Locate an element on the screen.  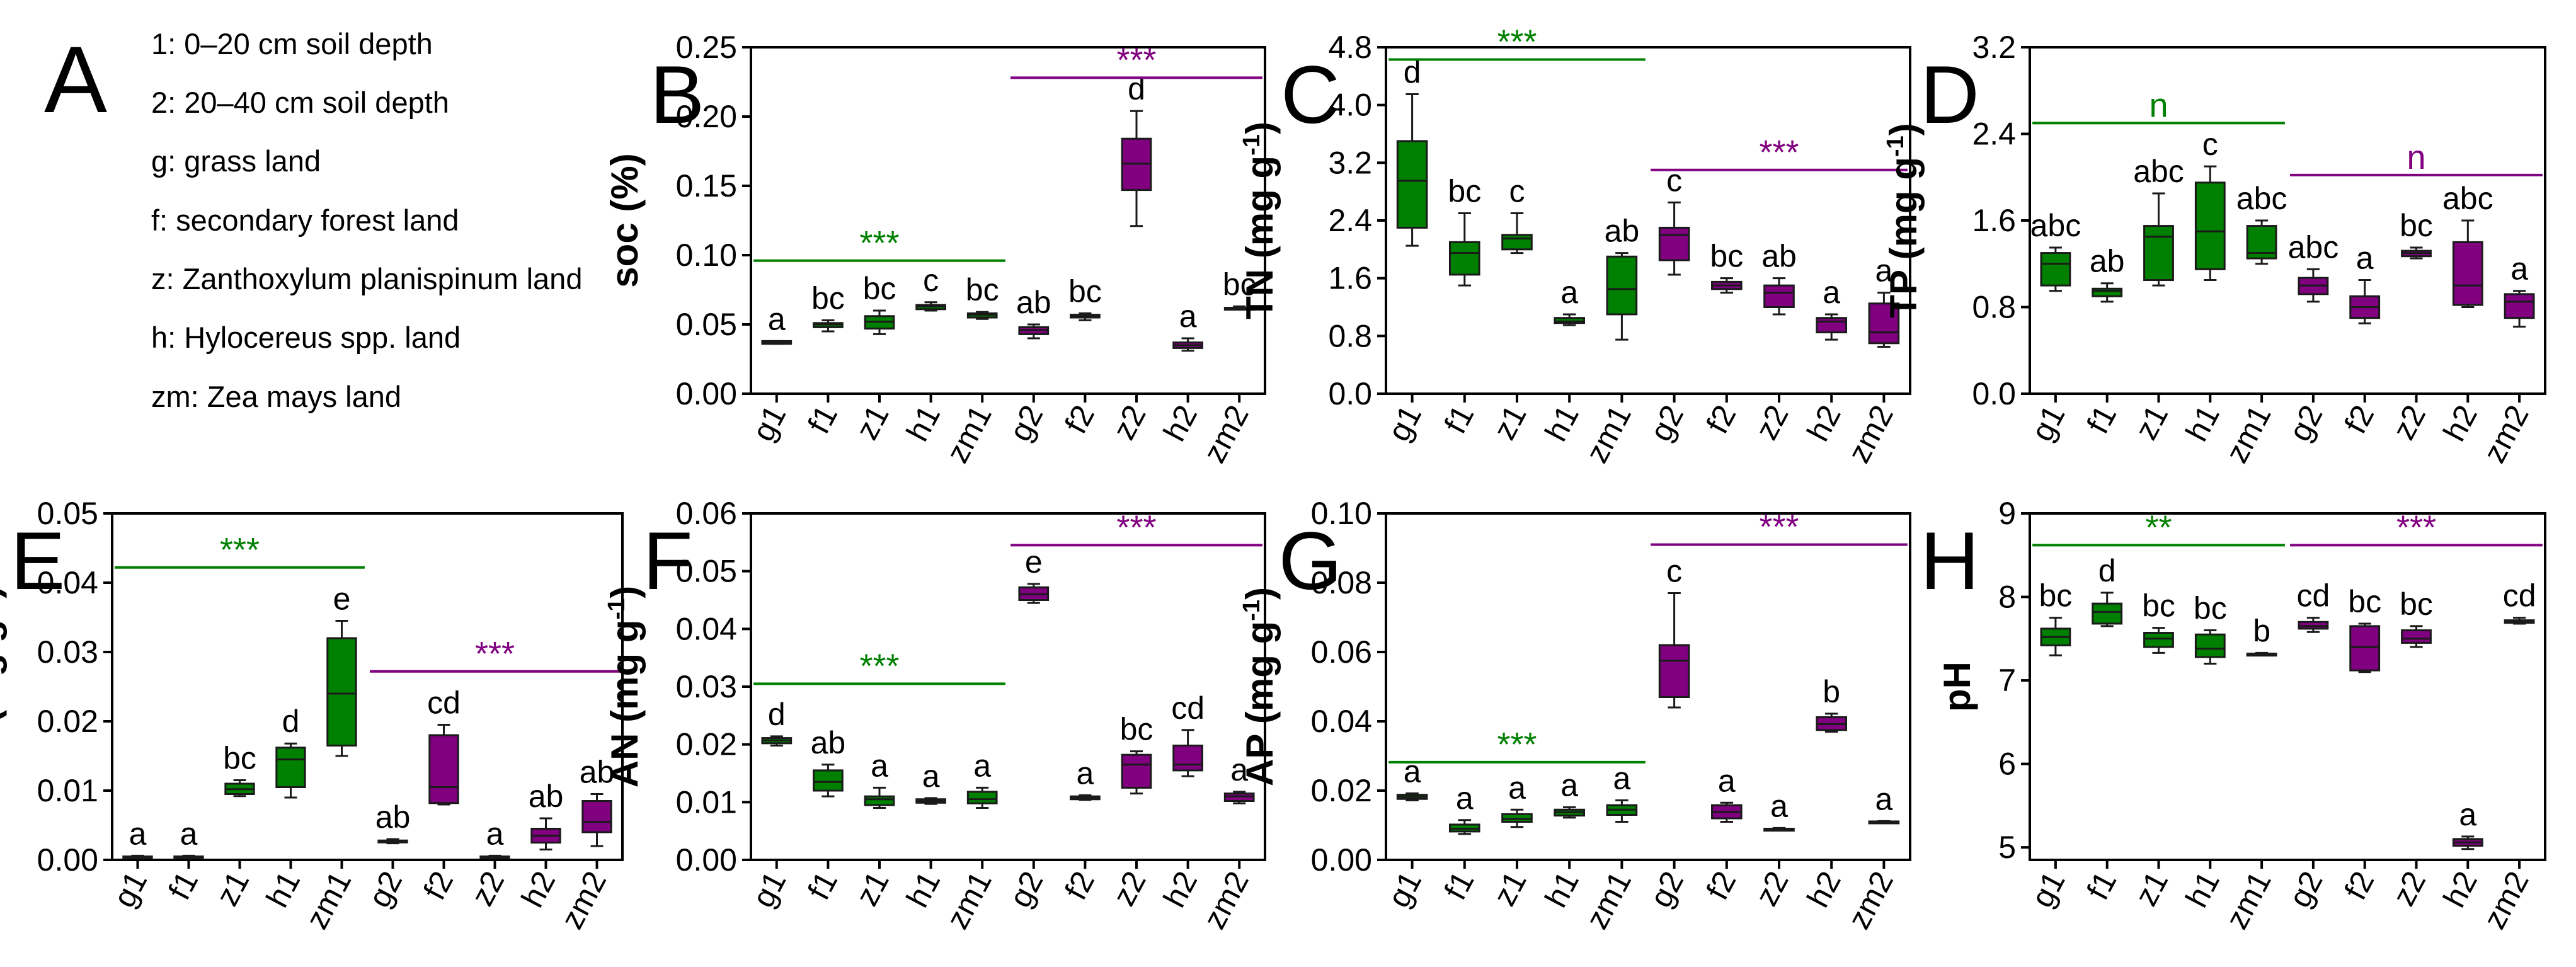
y-tick-label: 0.04 is located at coordinates (706, 628).